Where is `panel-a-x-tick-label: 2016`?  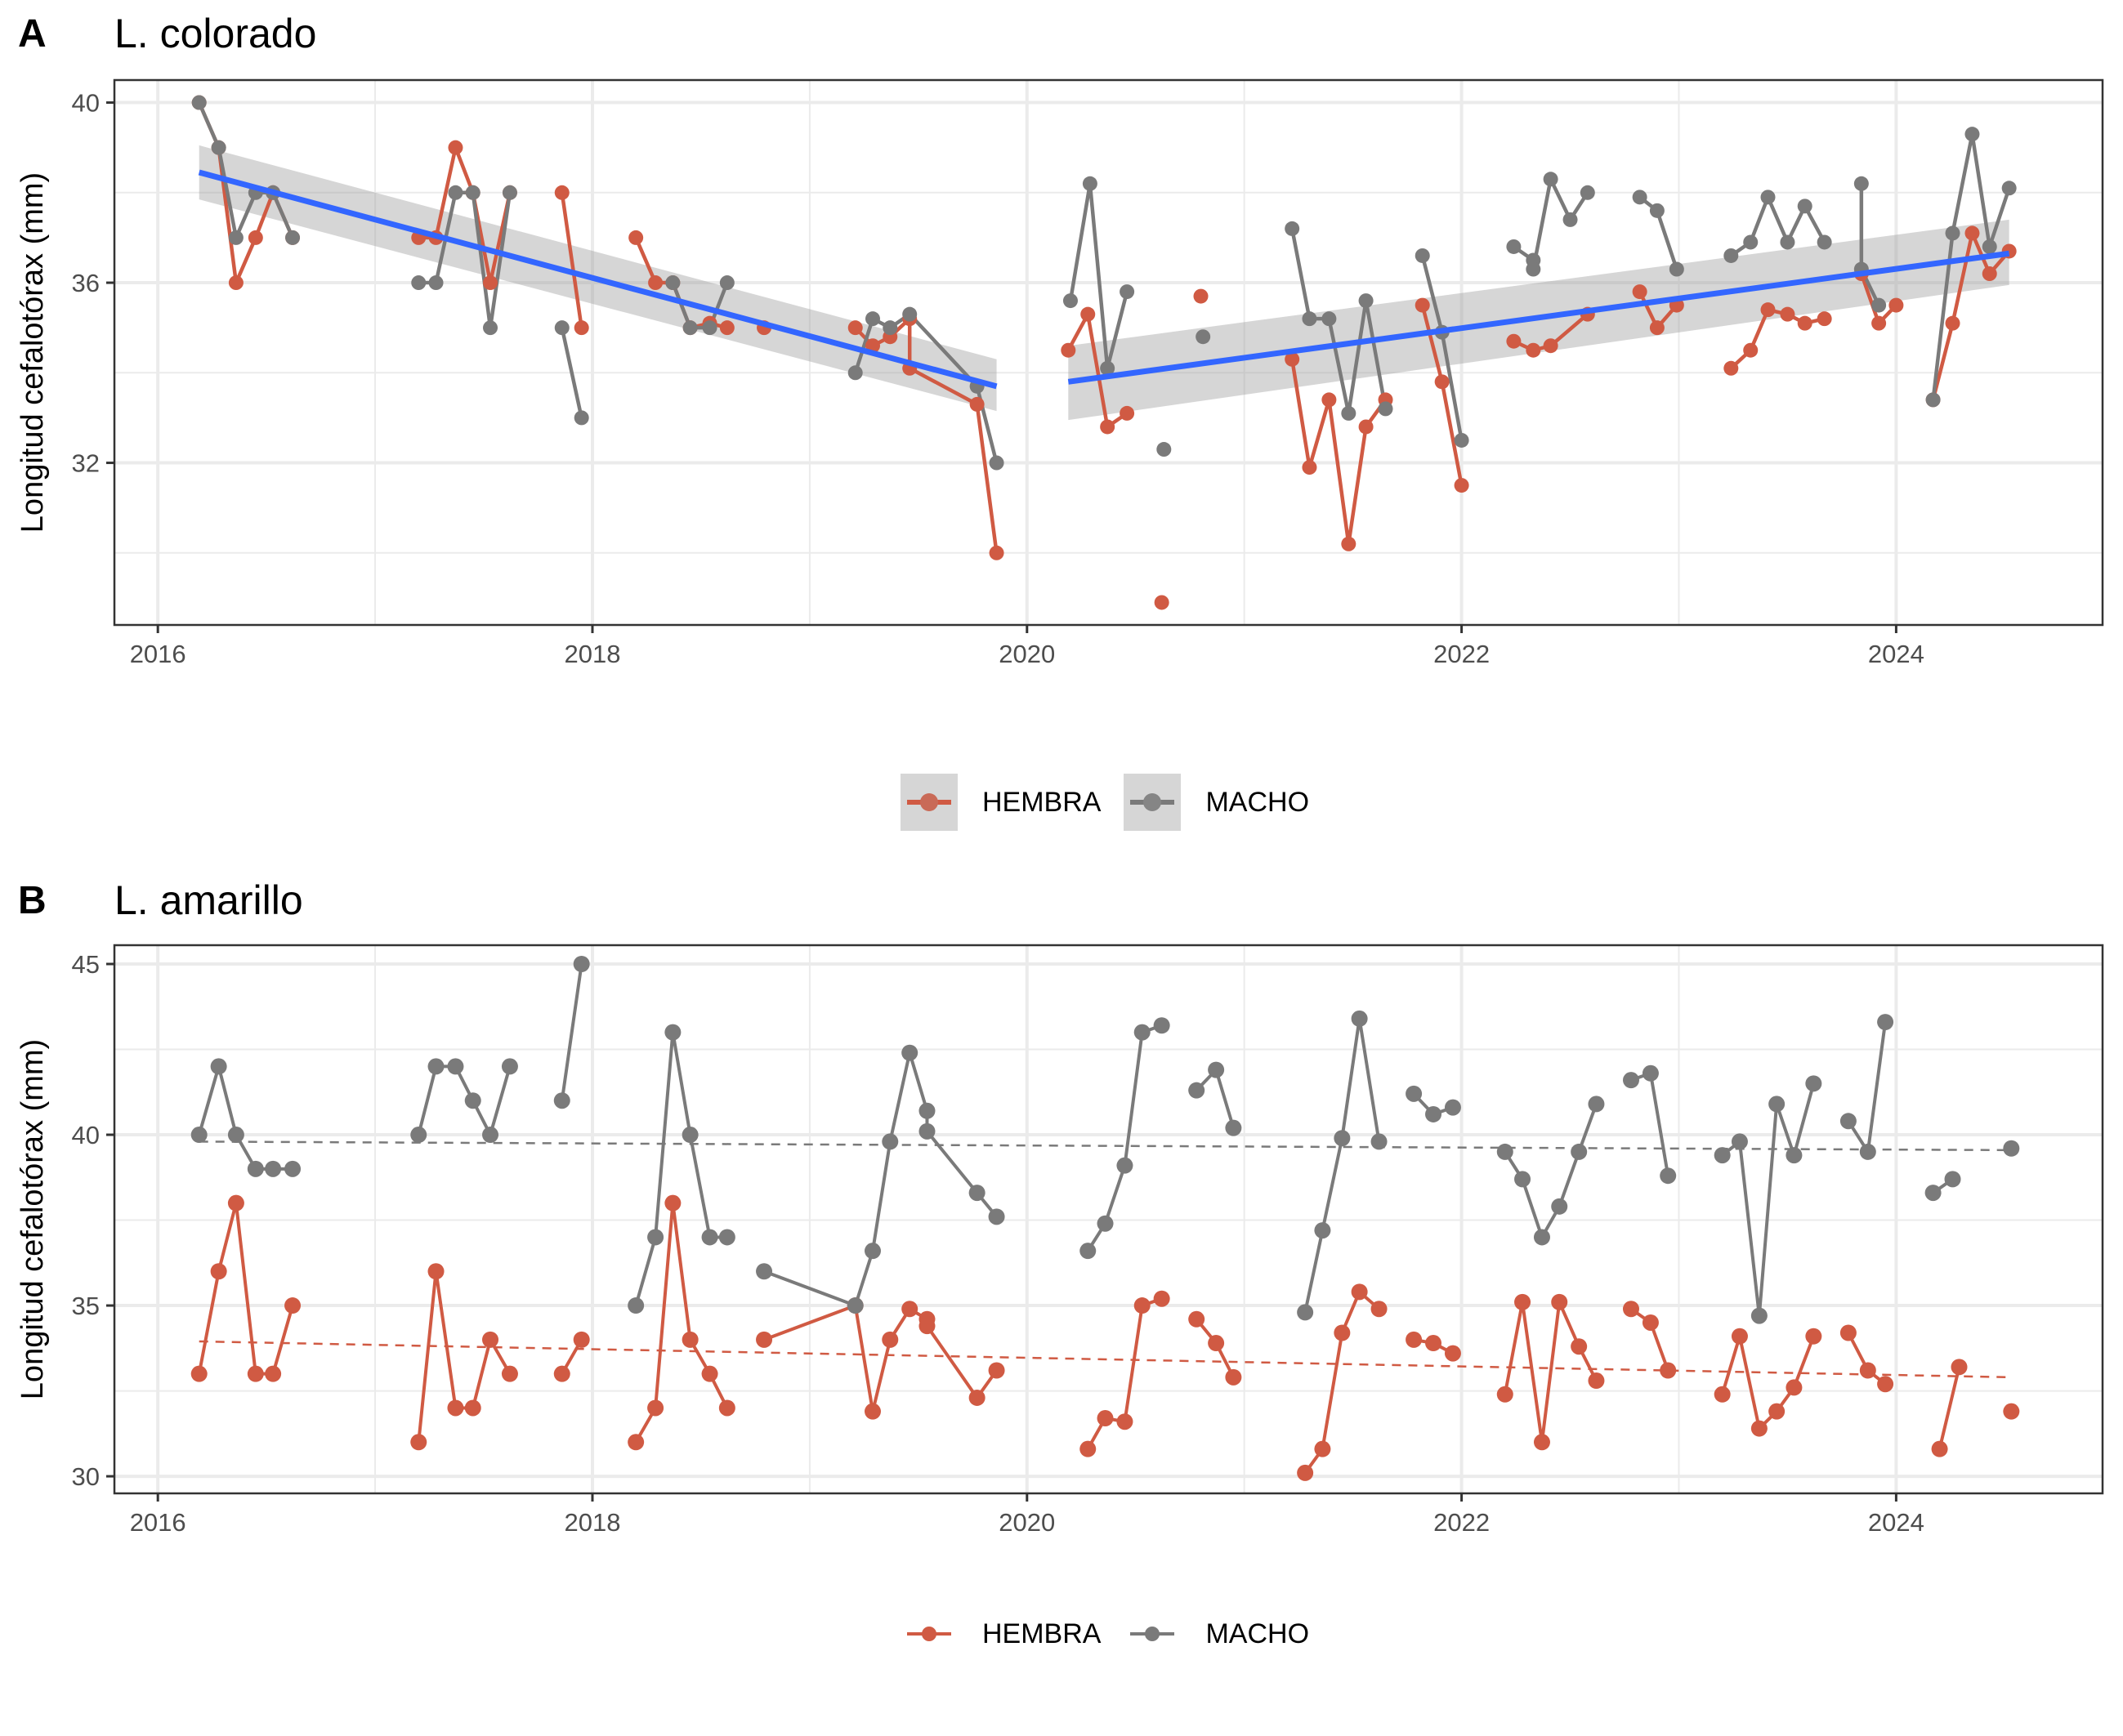 panel-a-x-tick-label: 2016 is located at coordinates (158, 654).